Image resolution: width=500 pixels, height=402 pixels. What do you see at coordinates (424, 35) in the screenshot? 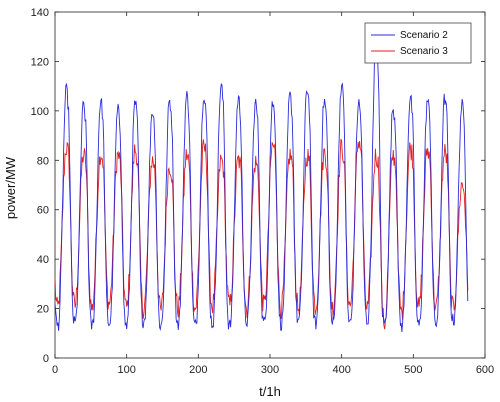
I see `legend-label-scenario-2: Scenario 2` at bounding box center [424, 35].